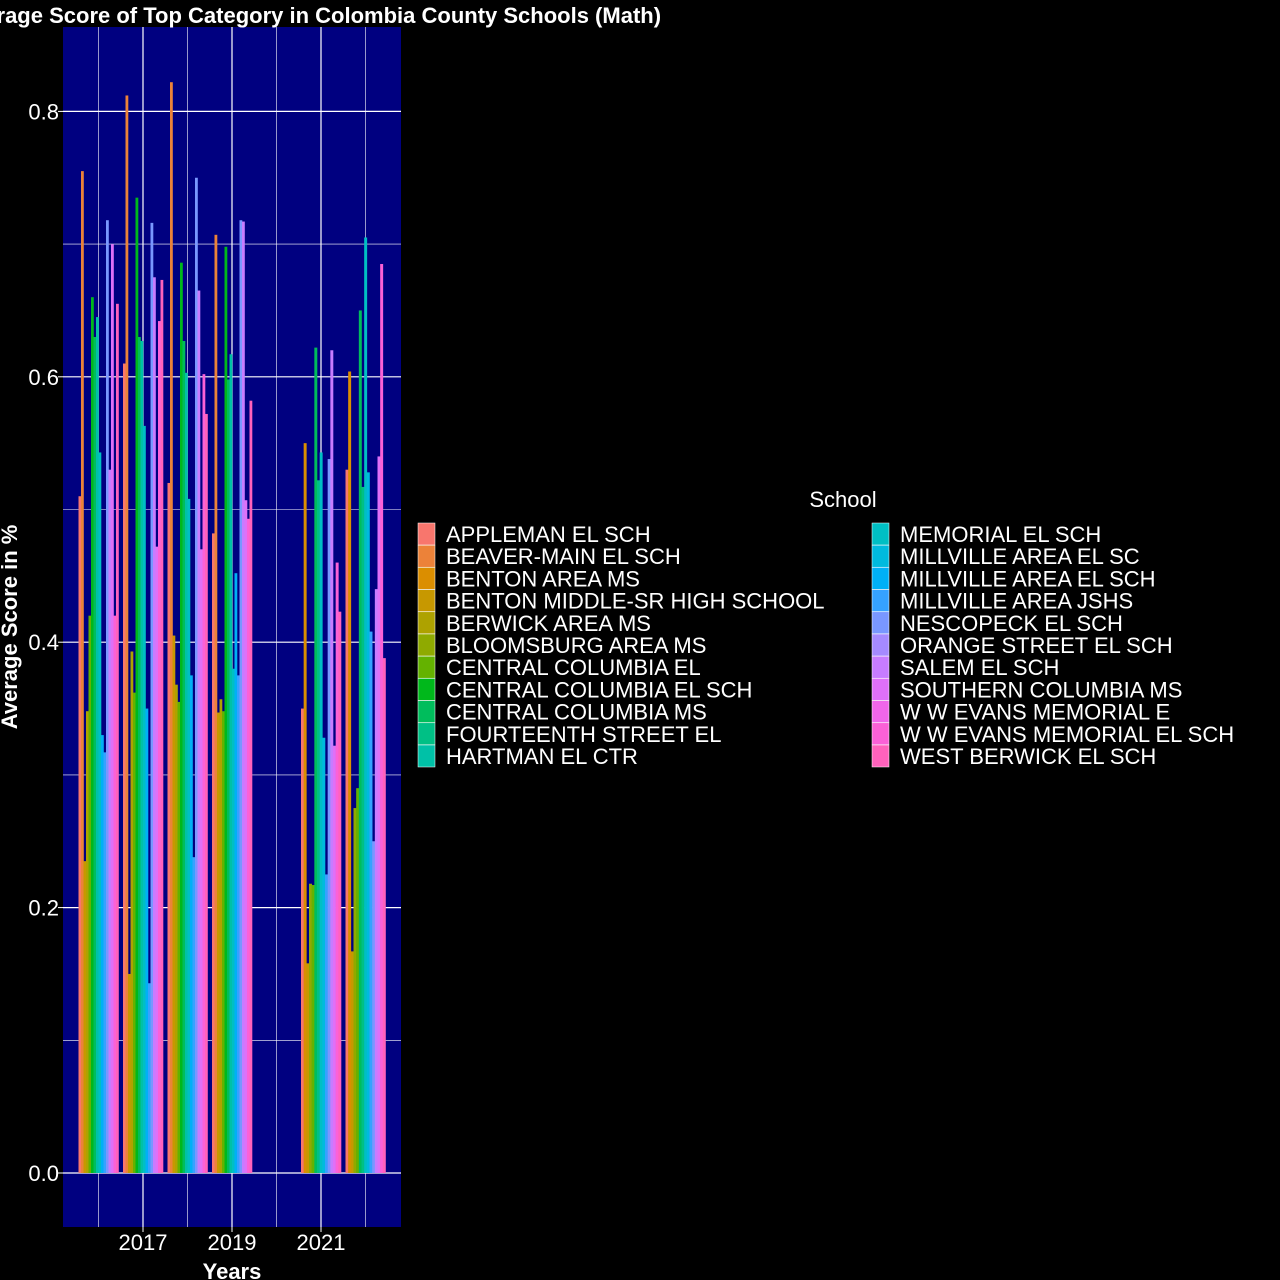  What do you see at coordinates (576, 712) in the screenshot?
I see `legend-label: CENTRAL COLUMBIA MS` at bounding box center [576, 712].